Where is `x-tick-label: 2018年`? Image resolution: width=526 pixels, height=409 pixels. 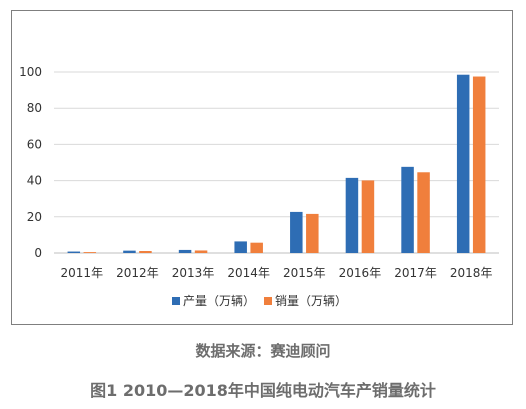
x-tick-label: 2018年 is located at coordinates (471, 273).